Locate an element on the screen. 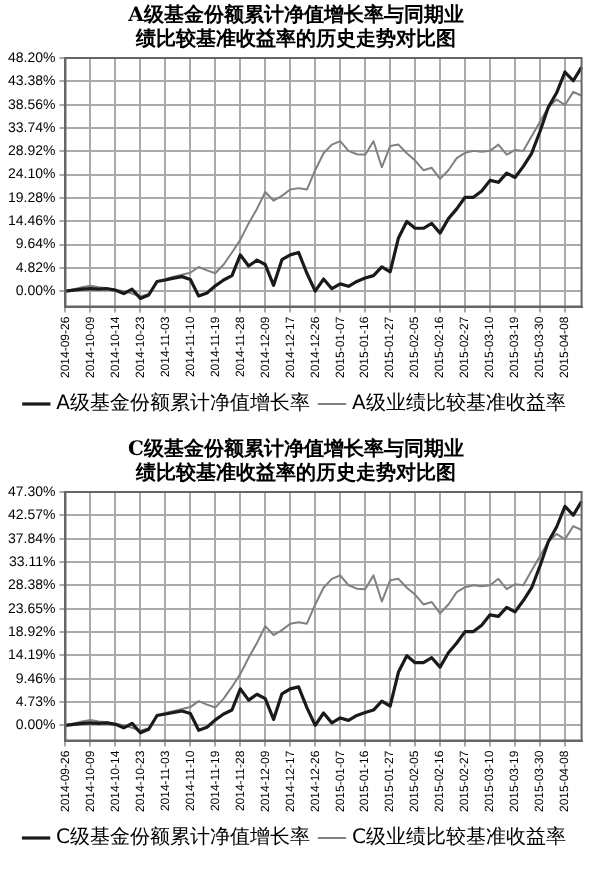  legend-label: A级基金份额累计净值增长率 is located at coordinates (183, 403).